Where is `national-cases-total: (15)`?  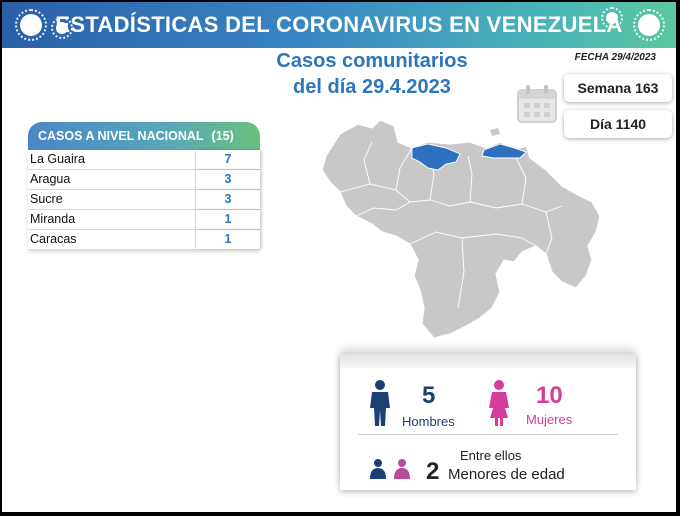
national-cases-total: (15) is located at coordinates (222, 136).